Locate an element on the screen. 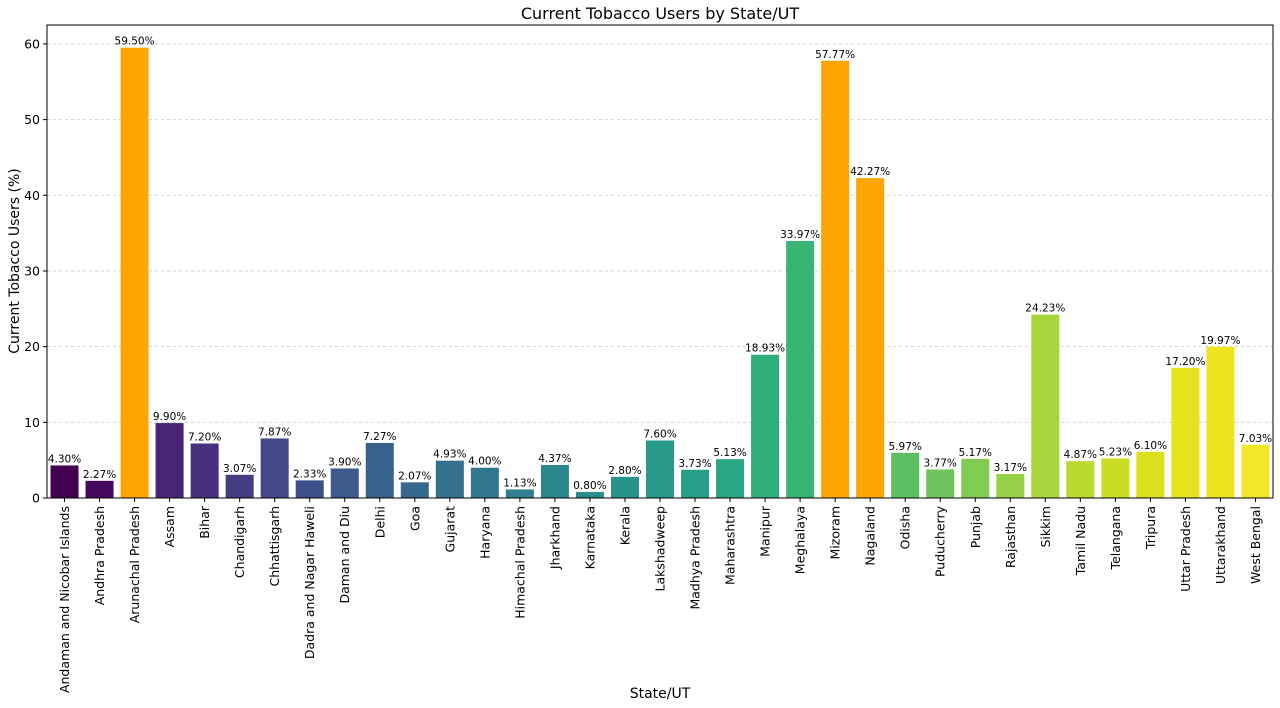 Image resolution: width=1280 pixels, height=708 pixels. x-tick-label: Himachal Pradesh is located at coordinates (519, 562).